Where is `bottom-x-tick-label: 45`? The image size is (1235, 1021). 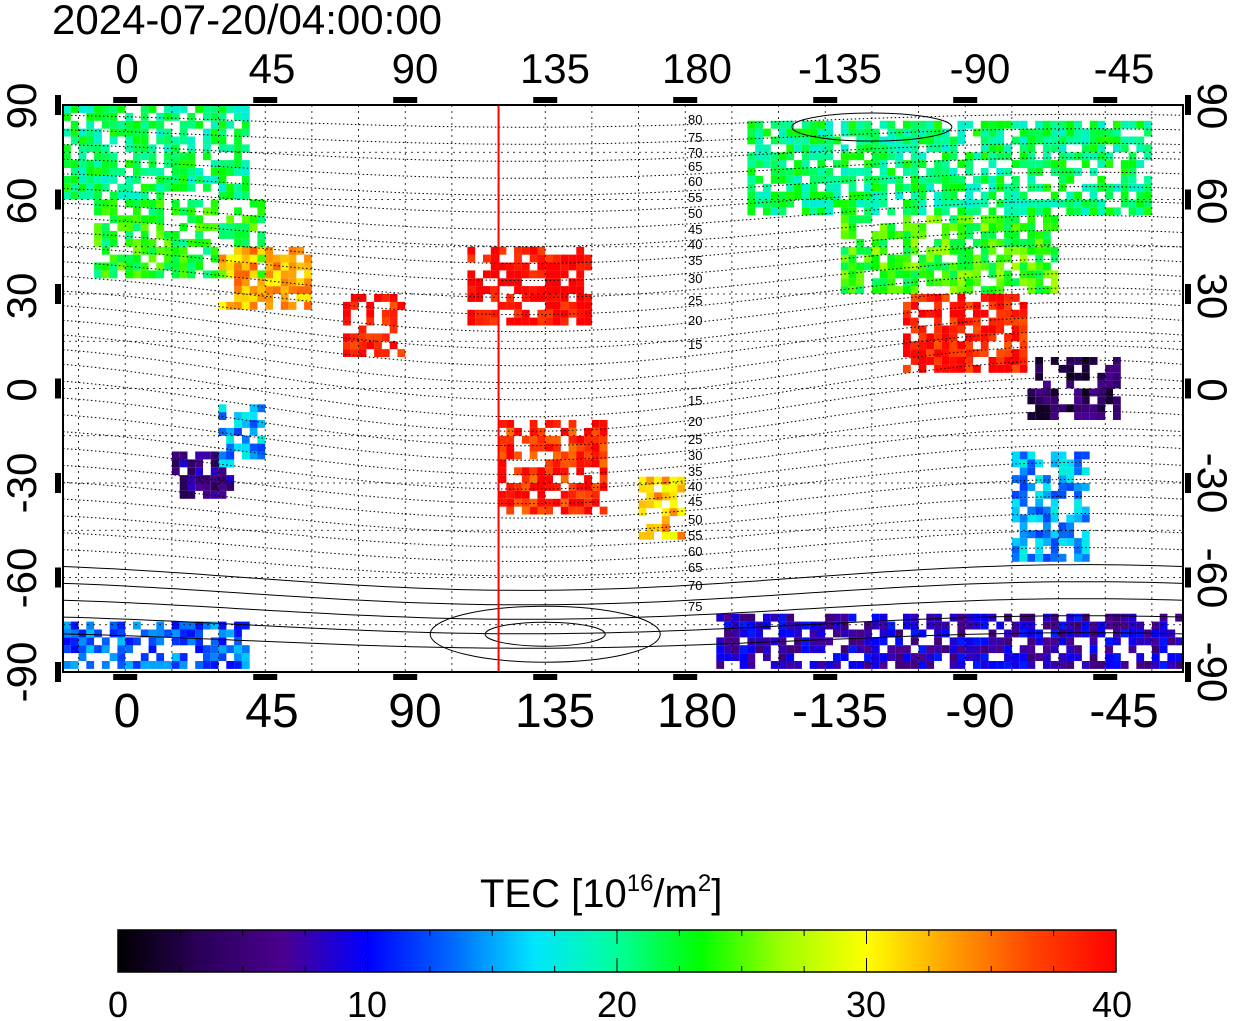 bottom-x-tick-label: 45 is located at coordinates (271, 711).